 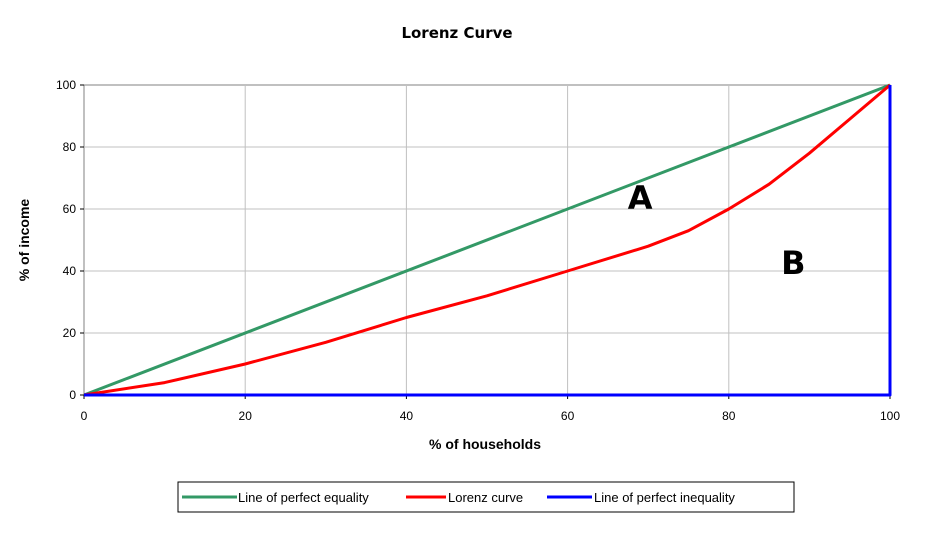 I want to click on y-tick-label: 80, so click(x=70, y=147).